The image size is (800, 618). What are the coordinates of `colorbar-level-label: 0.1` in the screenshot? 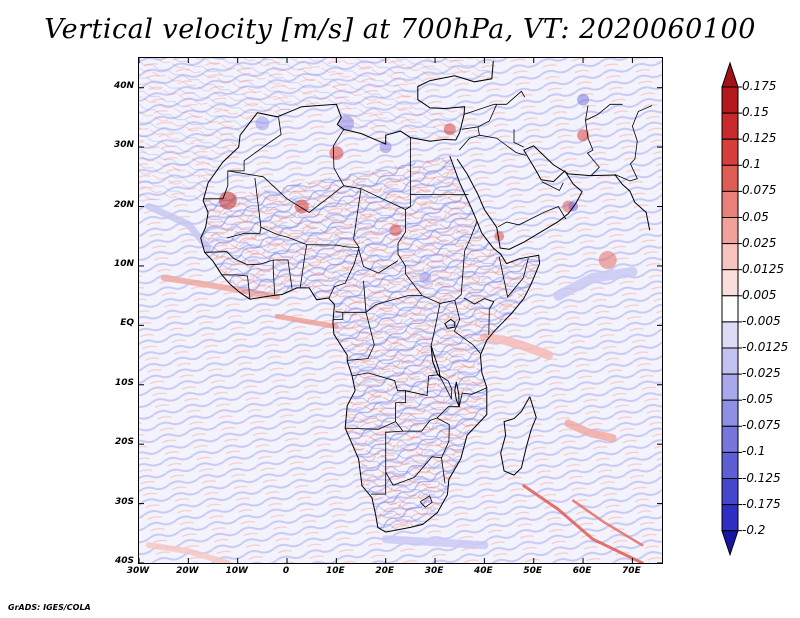 It's located at (752, 164).